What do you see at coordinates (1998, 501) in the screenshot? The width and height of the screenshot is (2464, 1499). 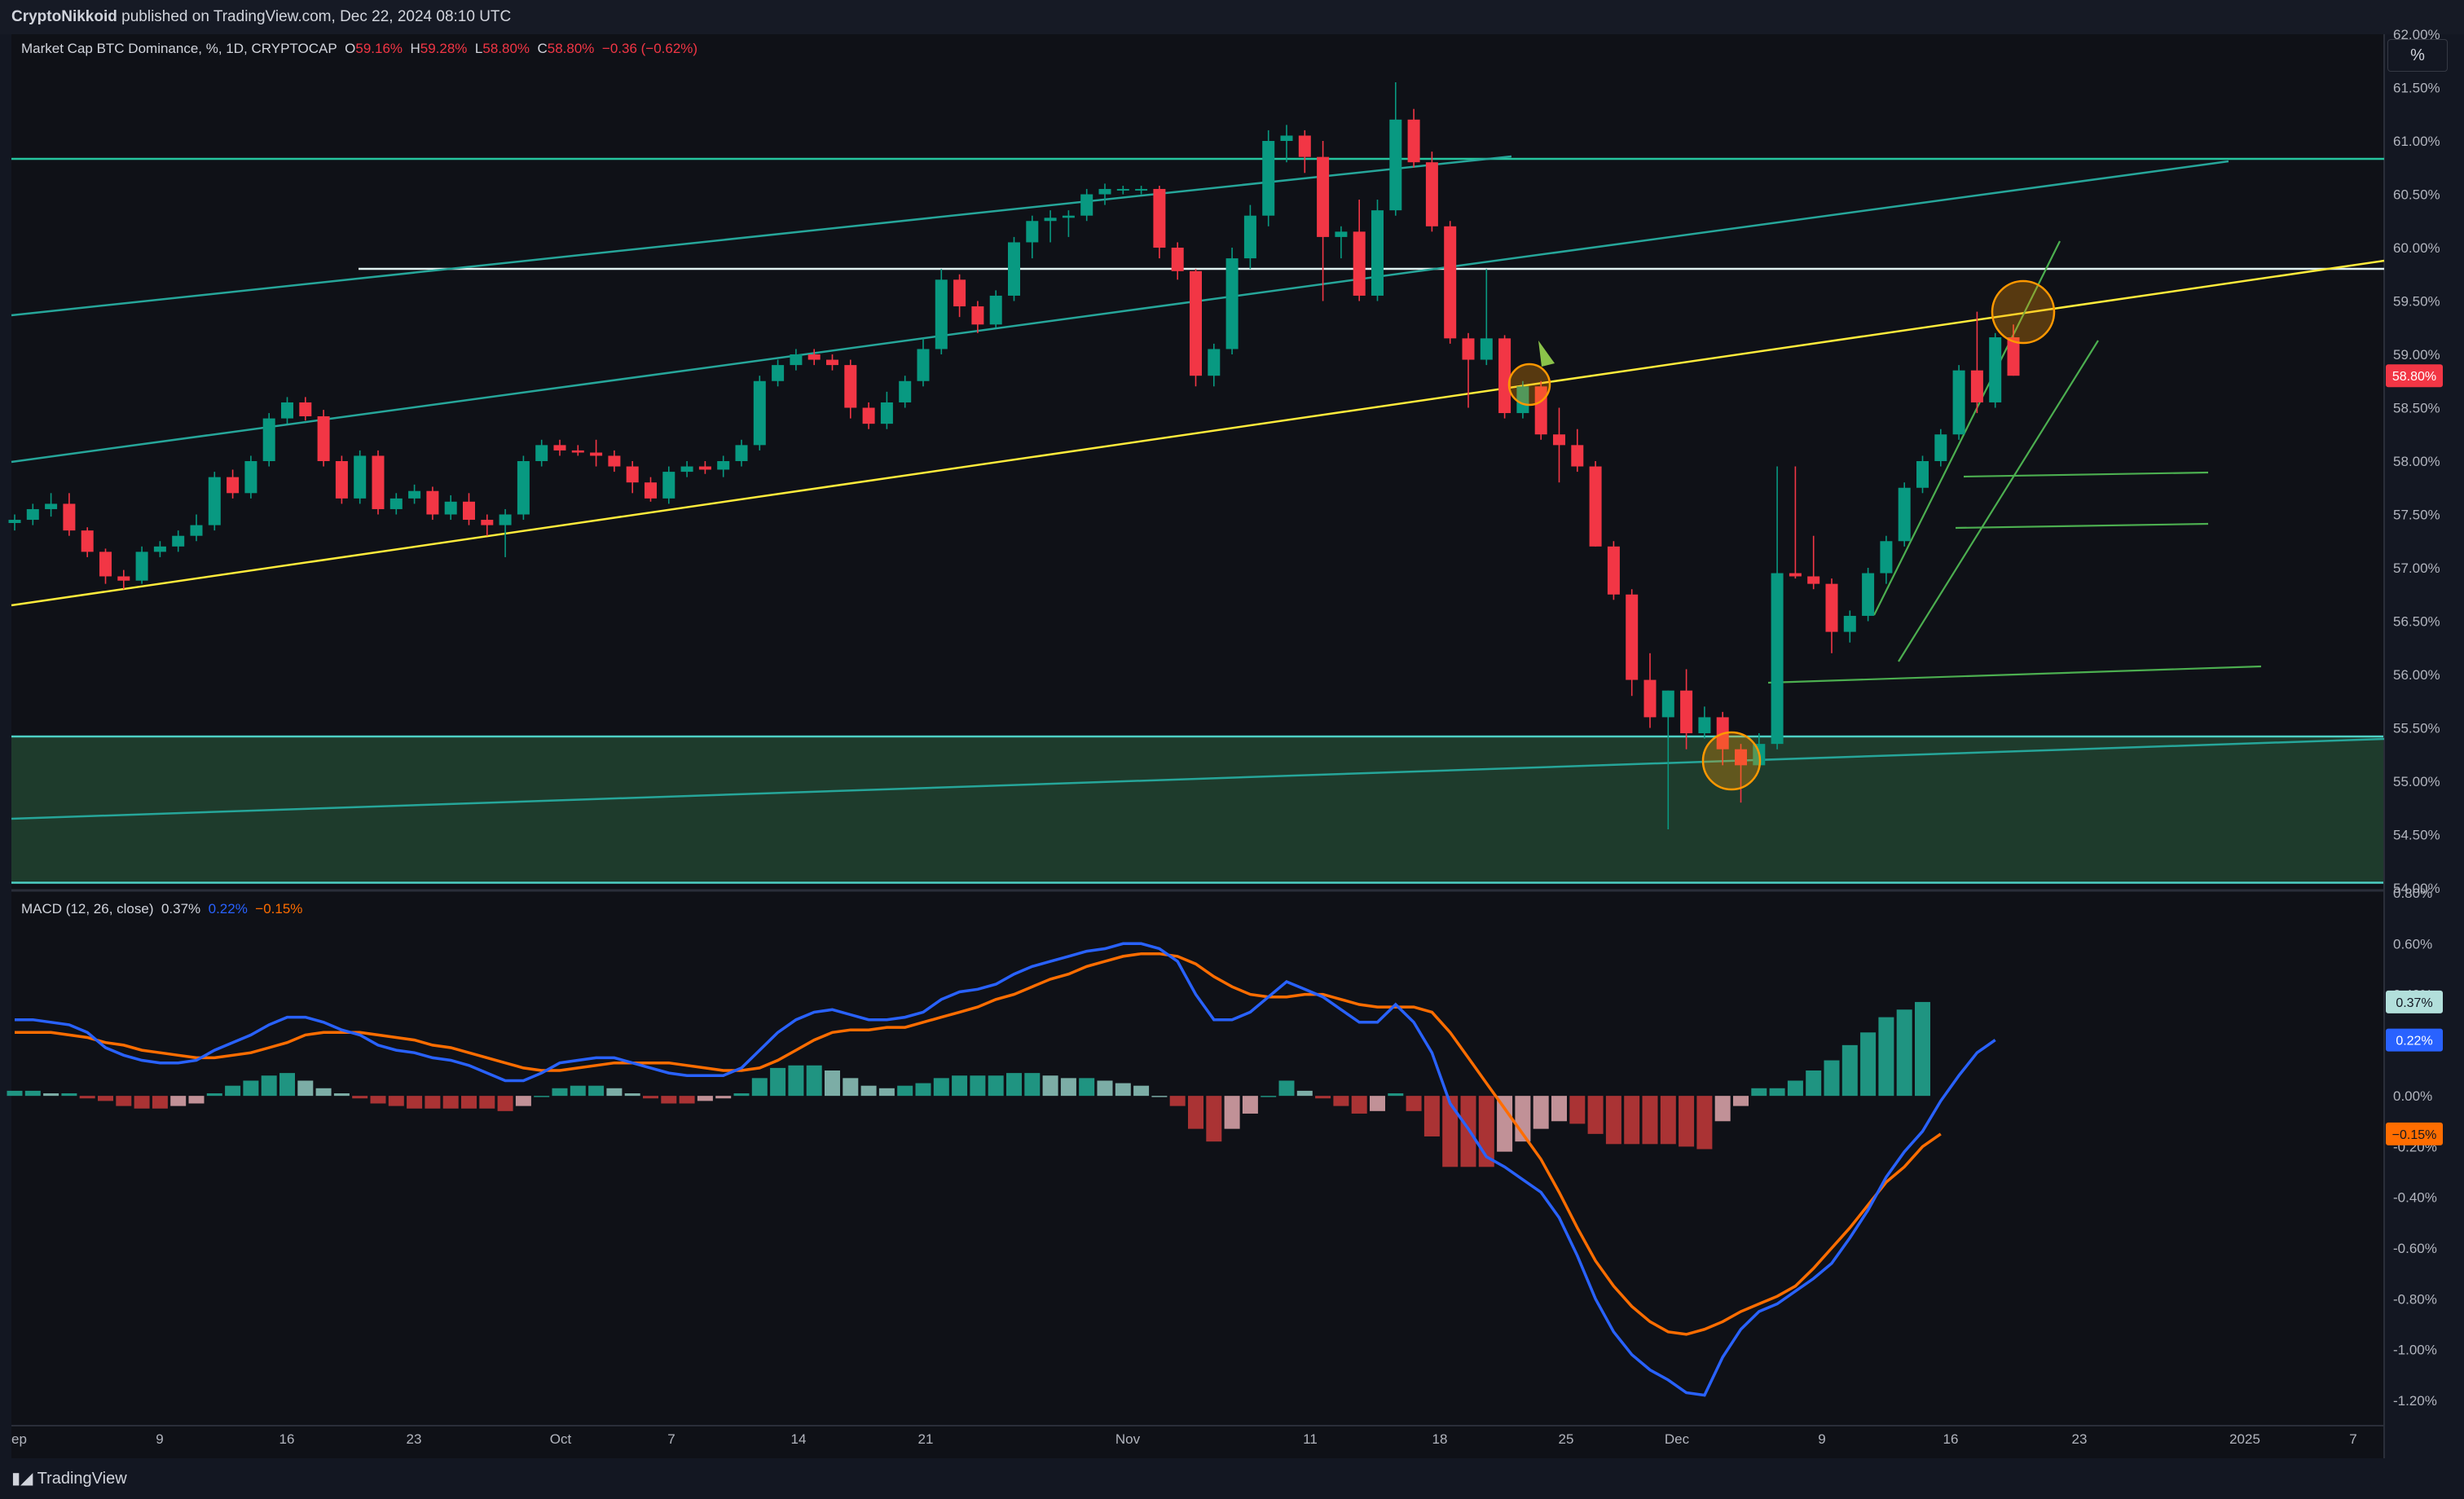 I see `rising-channel-lower` at bounding box center [1998, 501].